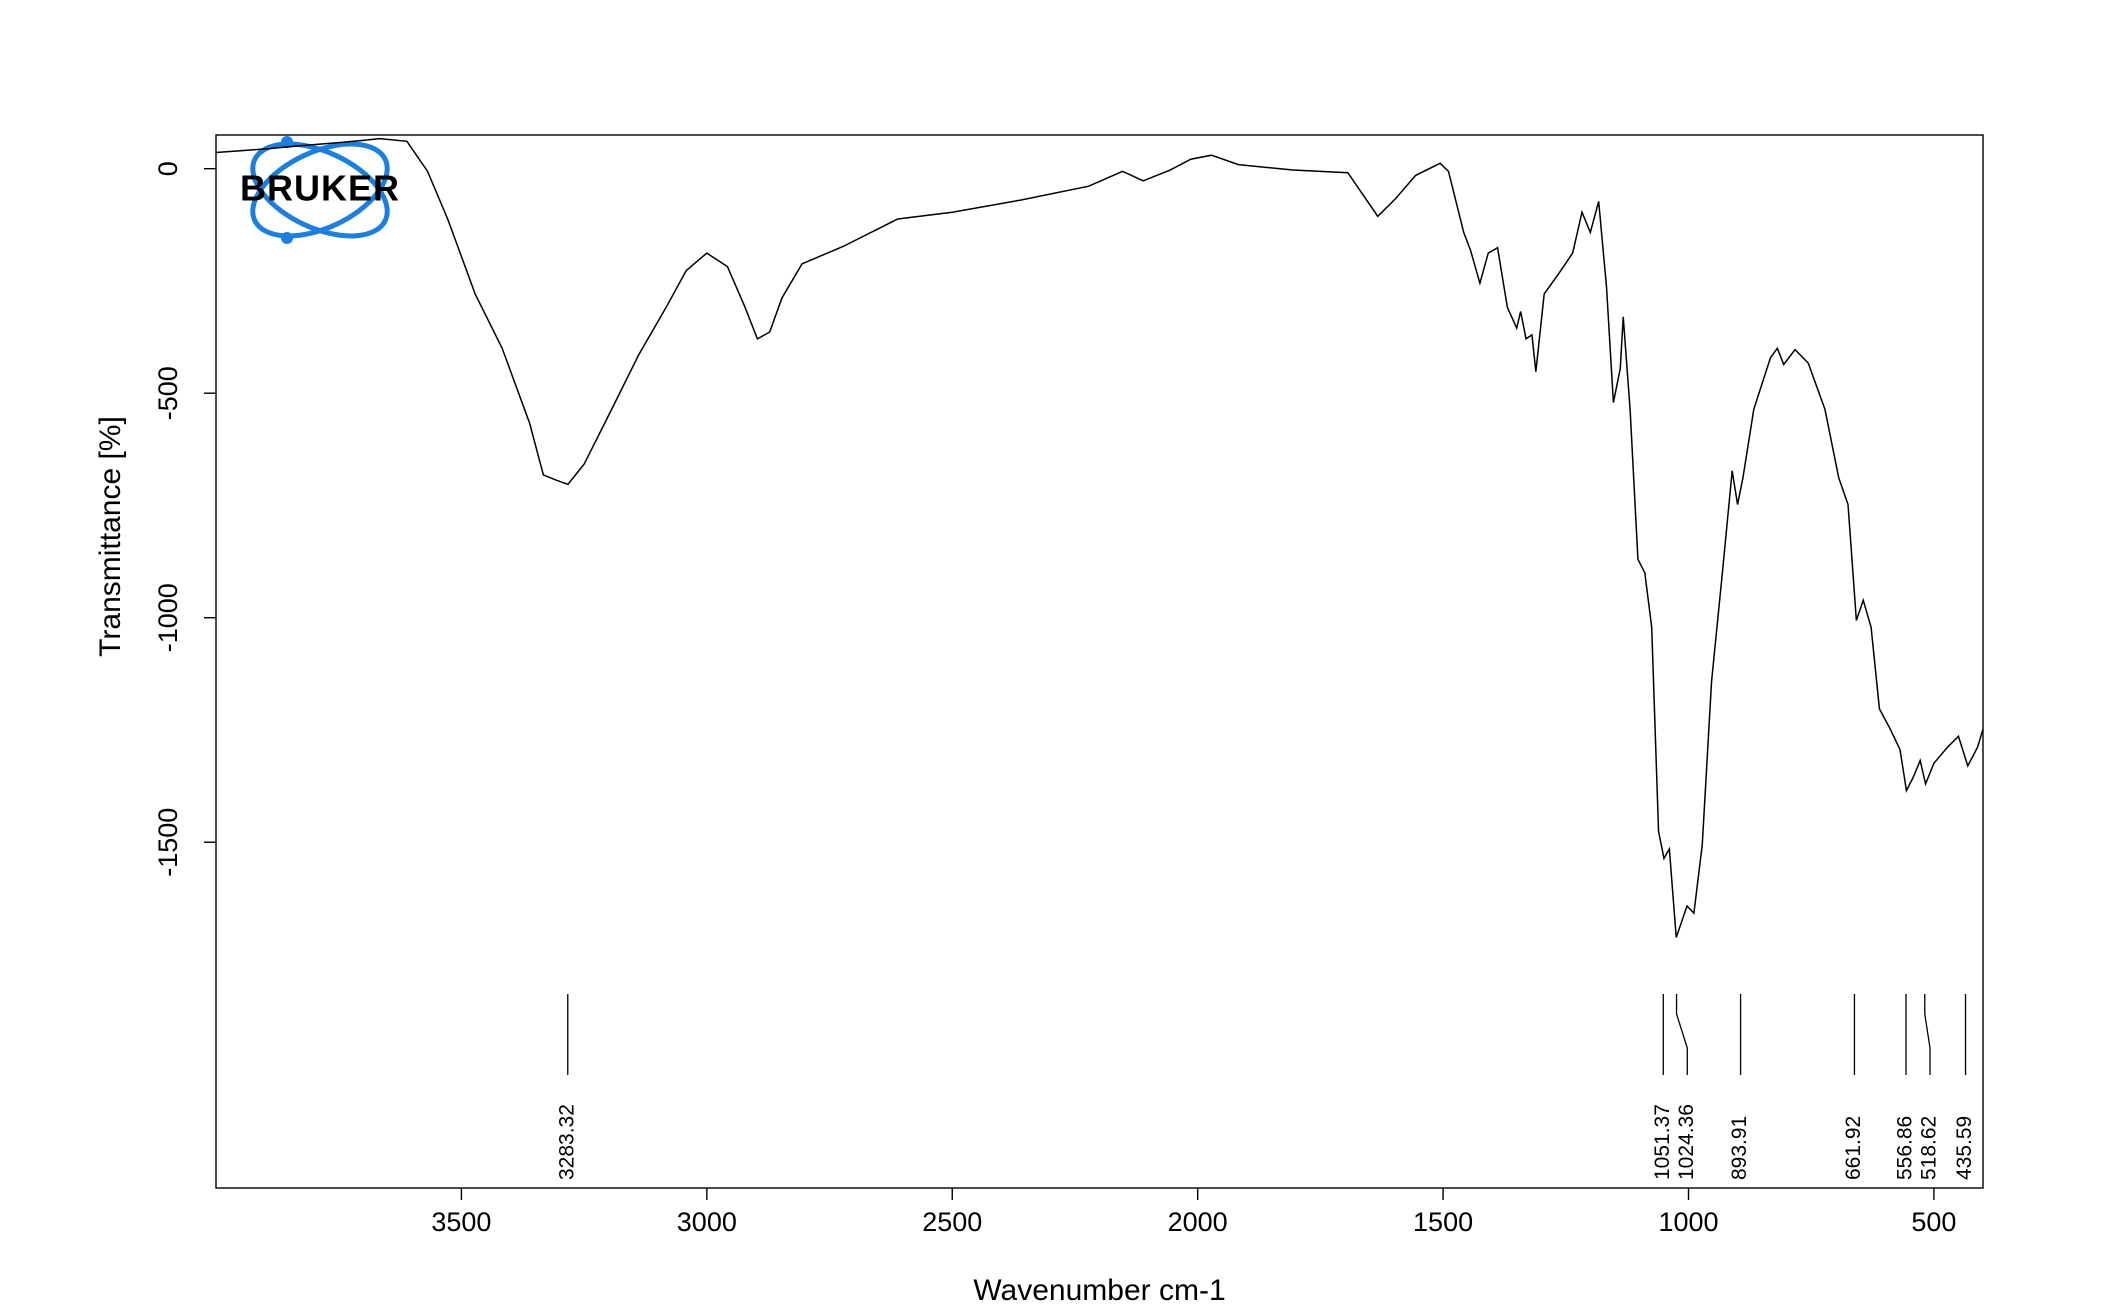  What do you see at coordinates (1933, 1222) in the screenshot?
I see `x-tick-label: 500` at bounding box center [1933, 1222].